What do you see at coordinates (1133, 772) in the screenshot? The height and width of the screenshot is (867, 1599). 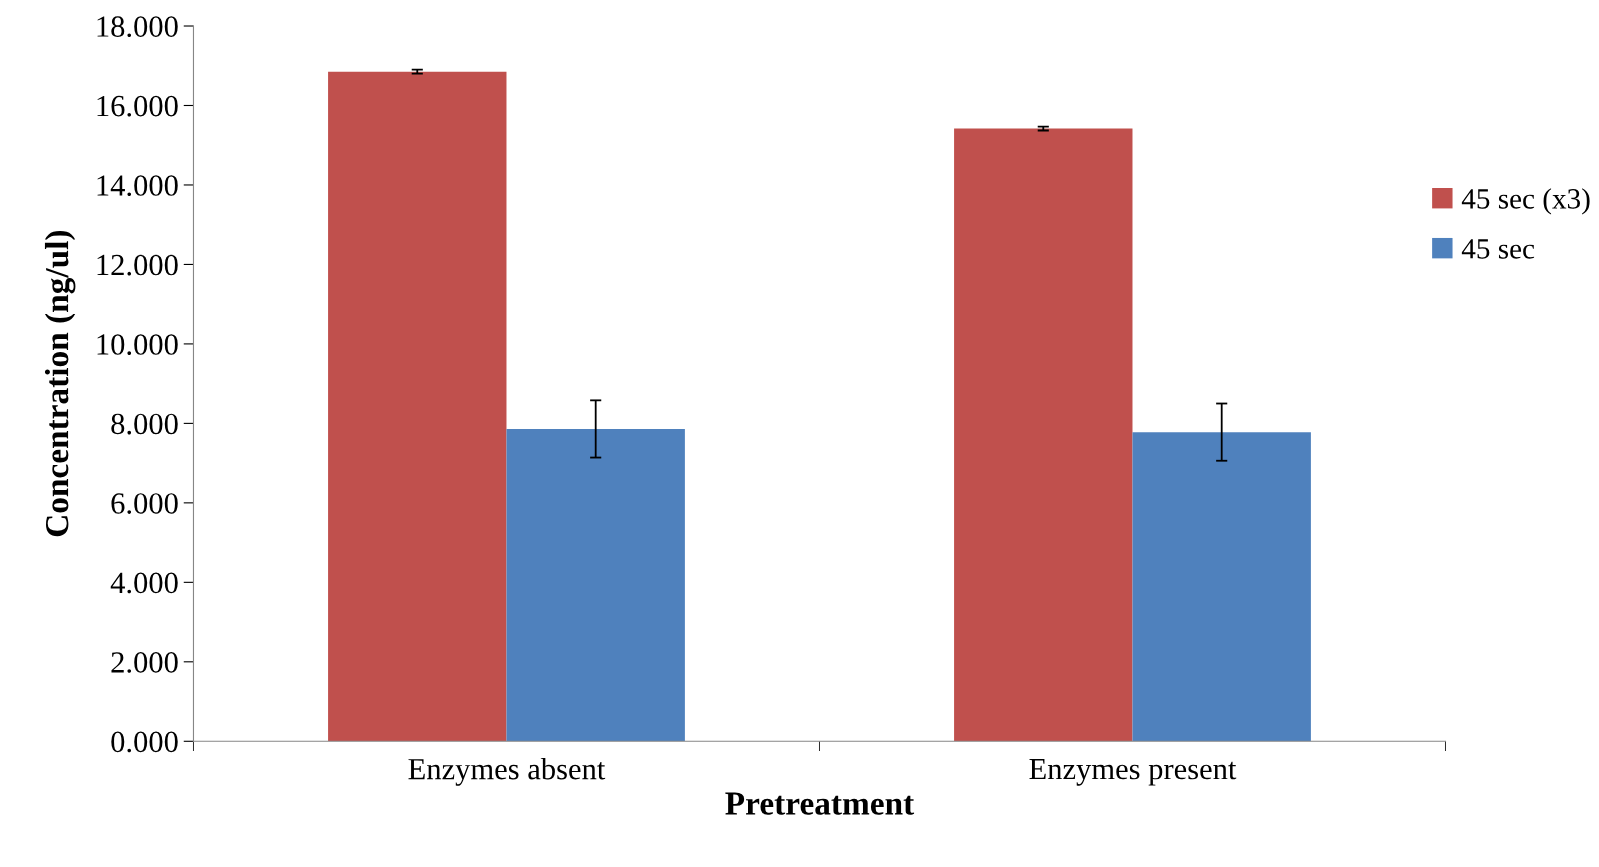 I see `x-tick-label: Enzymes present` at bounding box center [1133, 772].